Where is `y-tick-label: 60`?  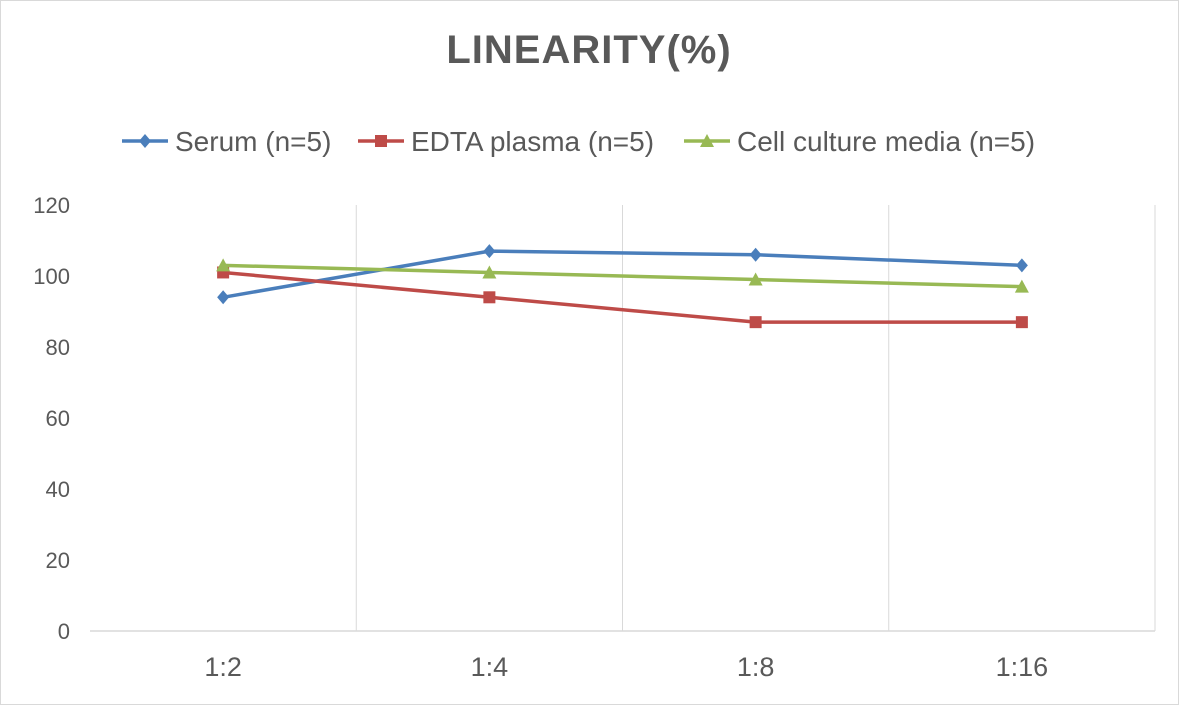 y-tick-label: 60 is located at coordinates (58, 418).